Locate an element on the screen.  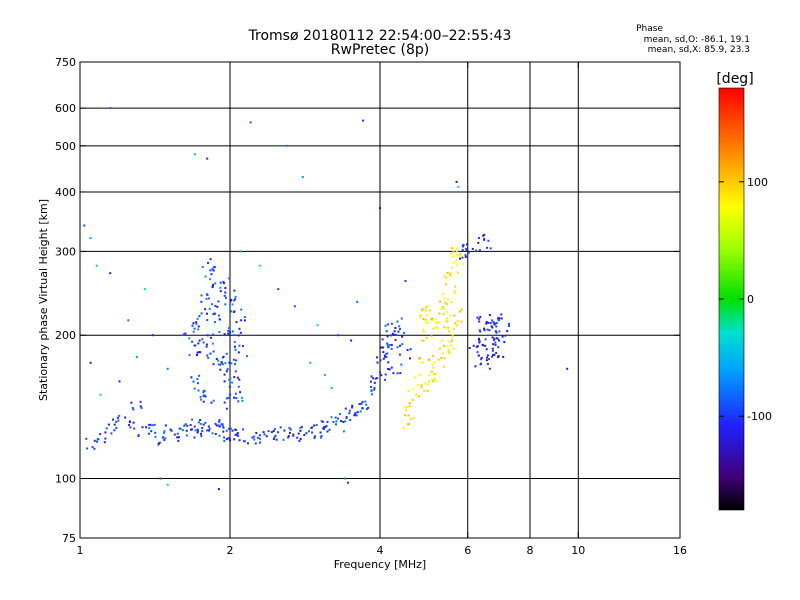
chart-title: Tromsø 20180112 22:54:00–22:55:43 is located at coordinates (380, 36).